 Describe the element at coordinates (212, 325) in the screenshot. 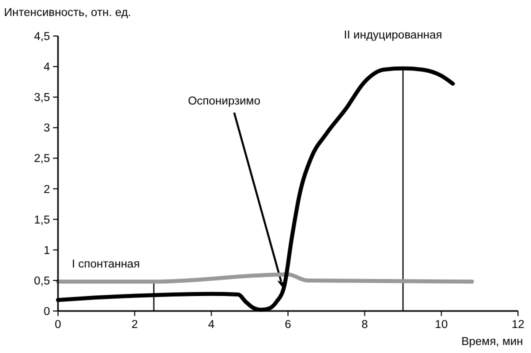

I see `x-tick-label: 4` at that location.